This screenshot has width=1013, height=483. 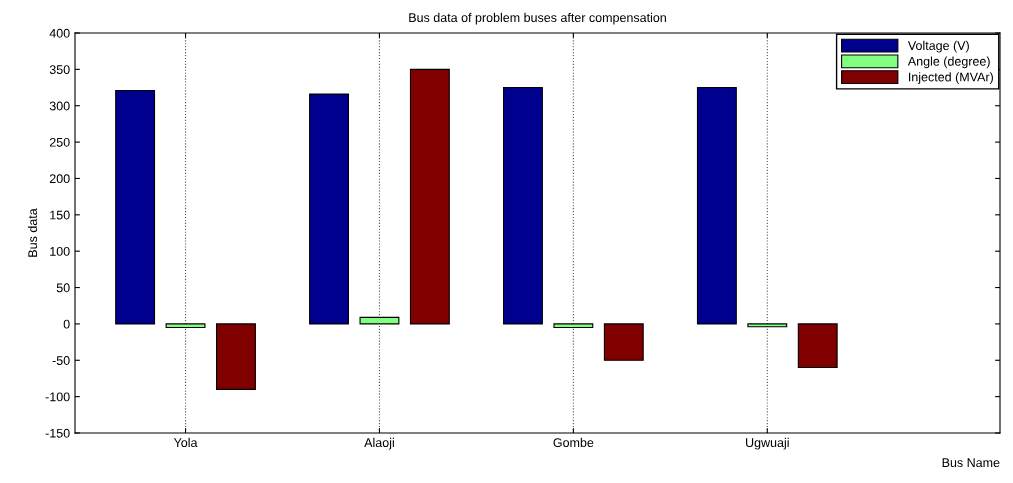 I want to click on y-tick-label: -100, so click(x=57, y=397).